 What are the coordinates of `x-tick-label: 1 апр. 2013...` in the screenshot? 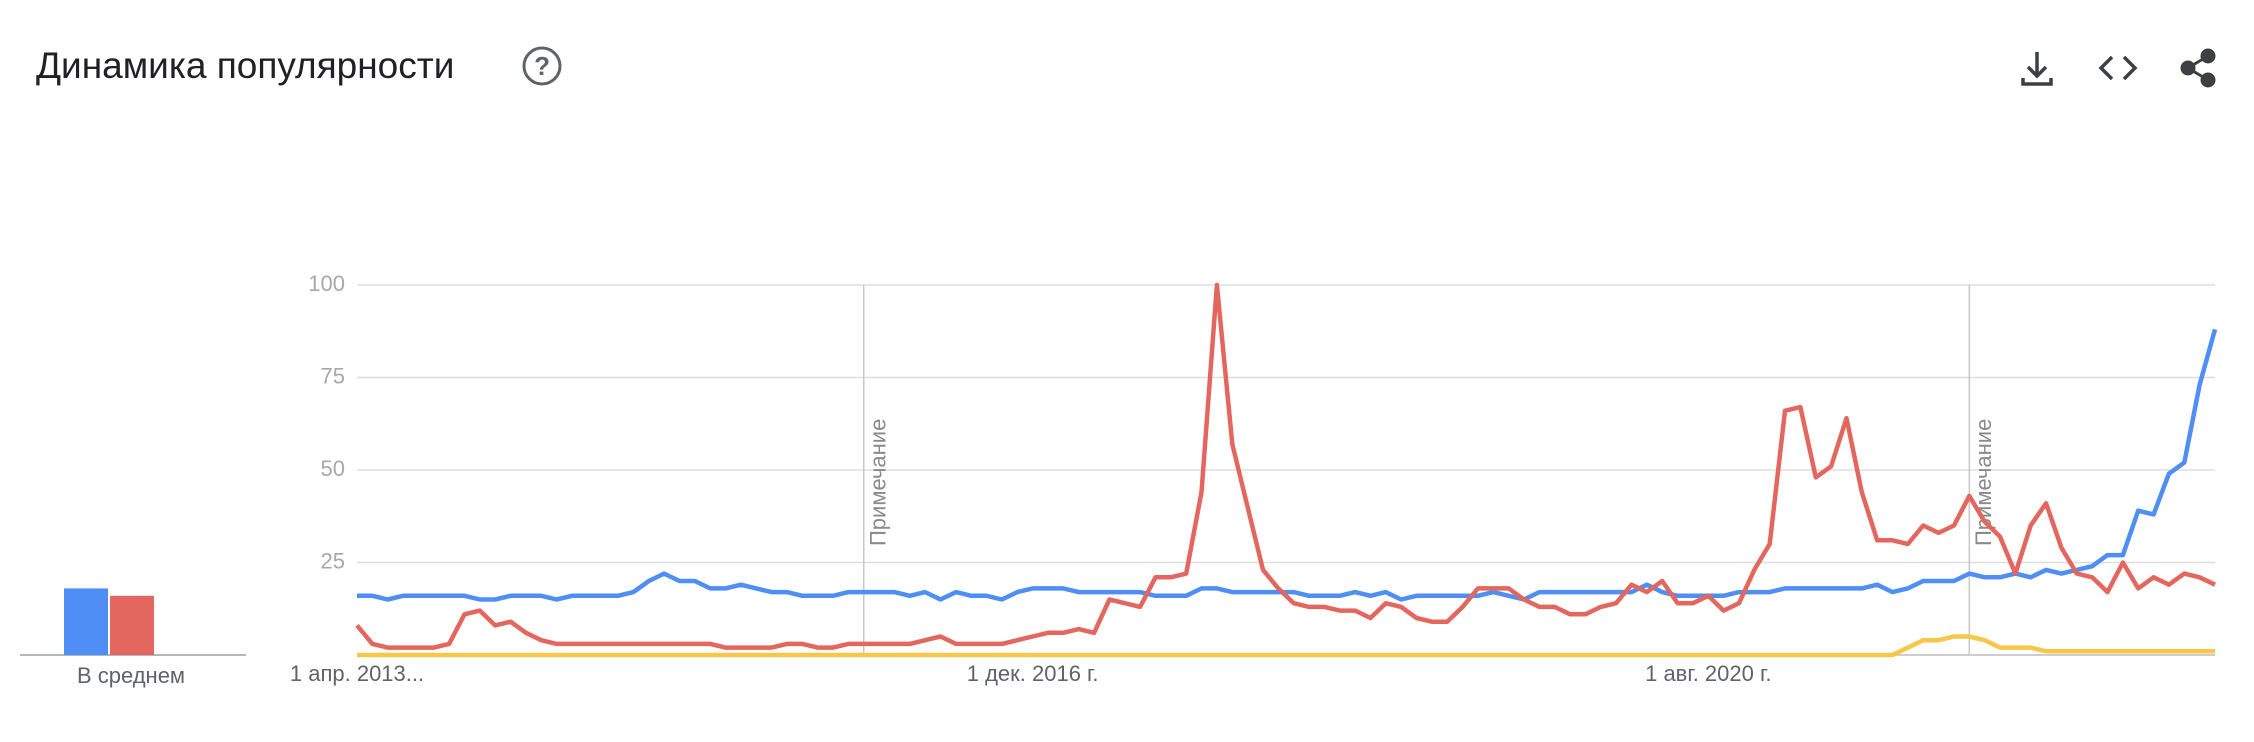 It's located at (357, 673).